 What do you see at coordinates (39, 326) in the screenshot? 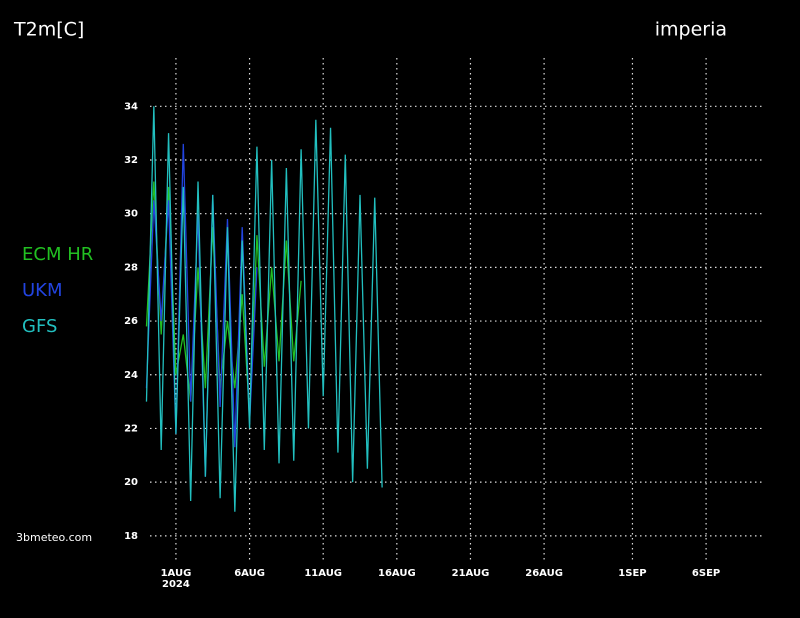
I see `legend-label: GFS` at bounding box center [39, 326].